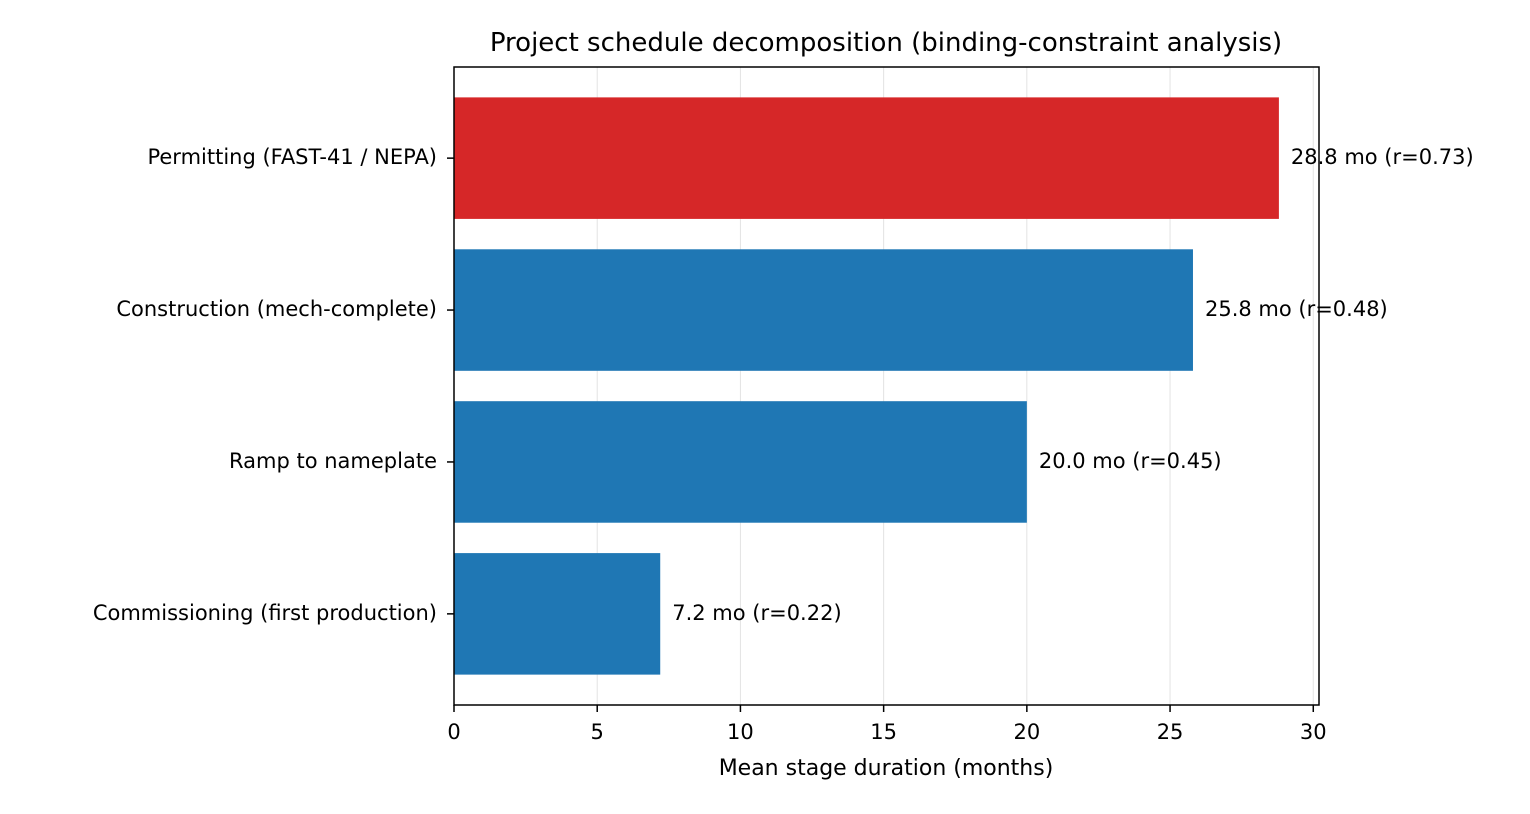 The width and height of the screenshot is (1530, 814). I want to click on x-axis-label: Mean stage duration (months), so click(886, 768).